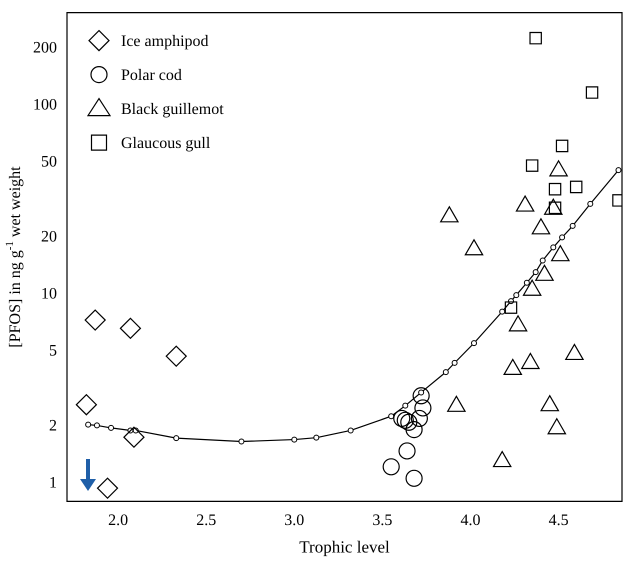 Image resolution: width=638 pixels, height=568 pixels. I want to click on x-tick-label: 4.0, so click(470, 521).